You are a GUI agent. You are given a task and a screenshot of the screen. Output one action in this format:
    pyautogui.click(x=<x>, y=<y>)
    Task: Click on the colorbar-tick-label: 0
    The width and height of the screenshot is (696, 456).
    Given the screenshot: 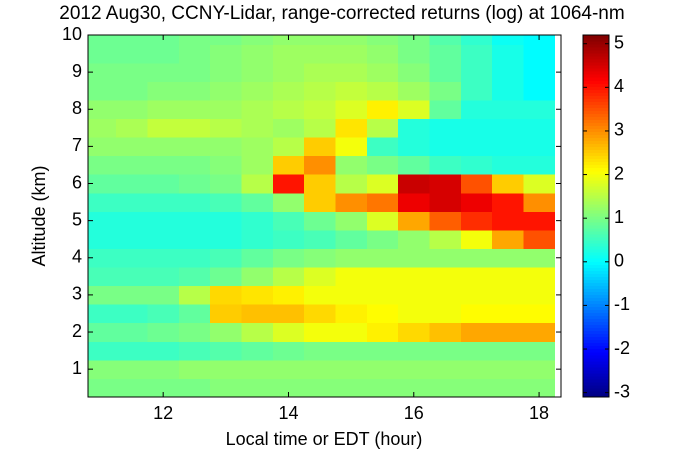 What is the action you would take?
    pyautogui.click(x=619, y=261)
    